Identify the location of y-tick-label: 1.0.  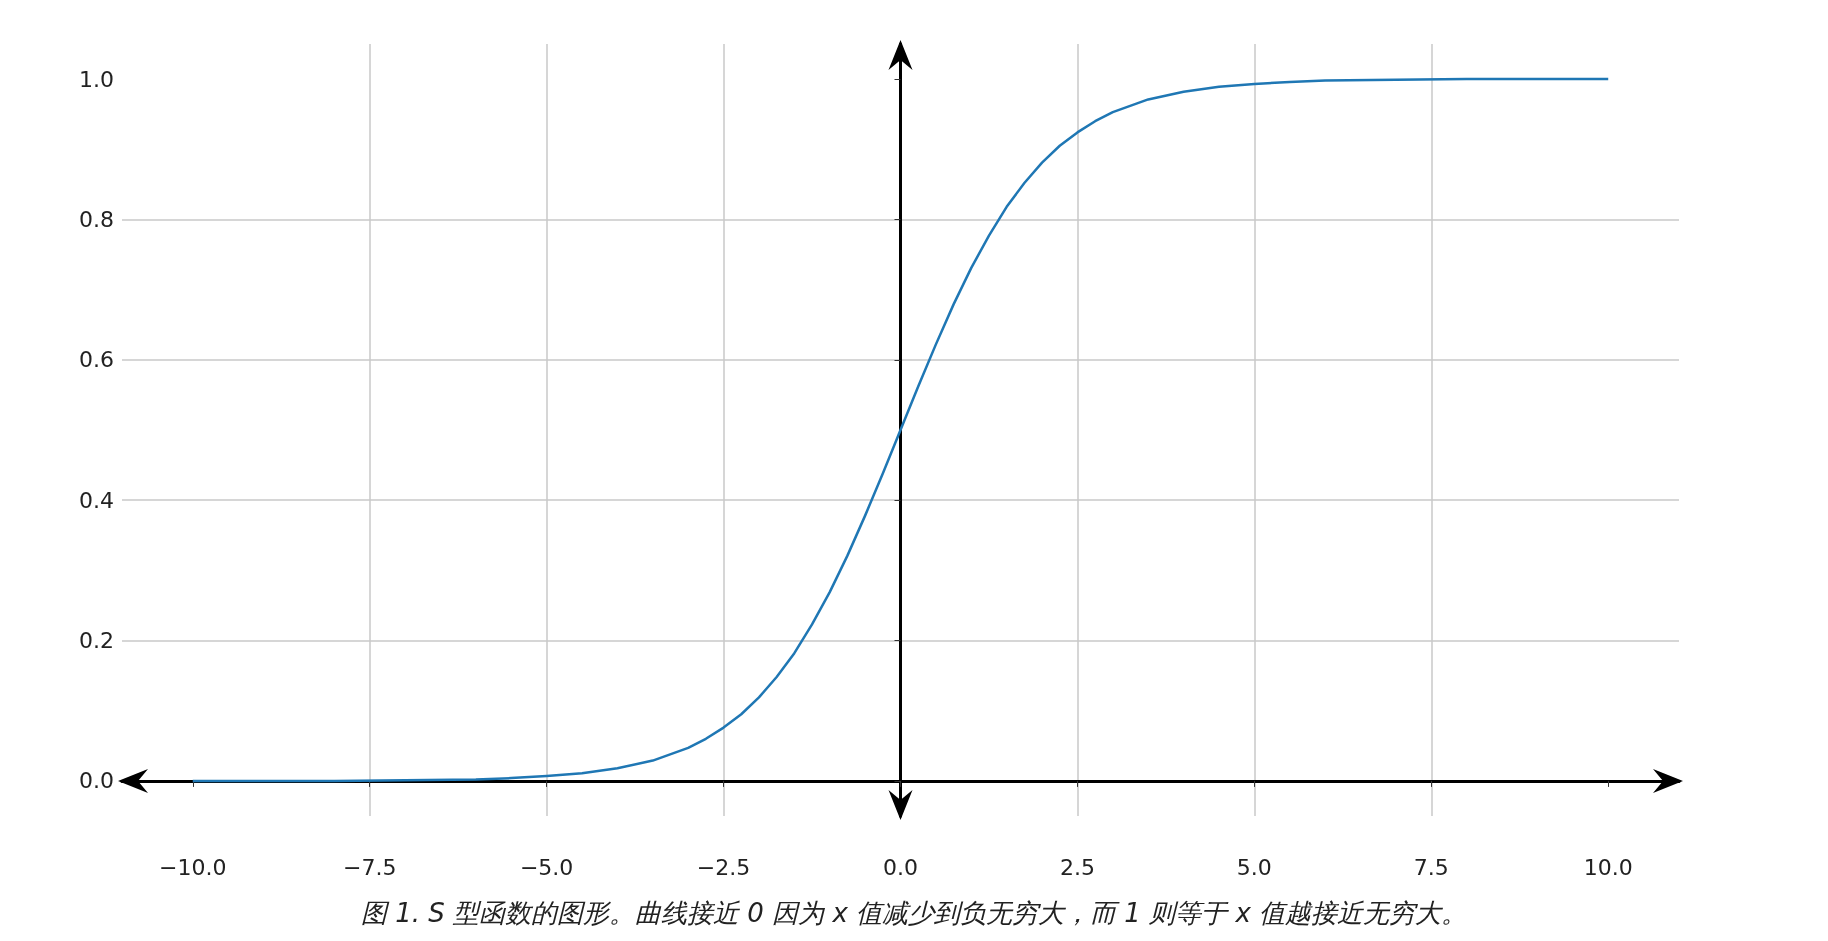
(96, 79).